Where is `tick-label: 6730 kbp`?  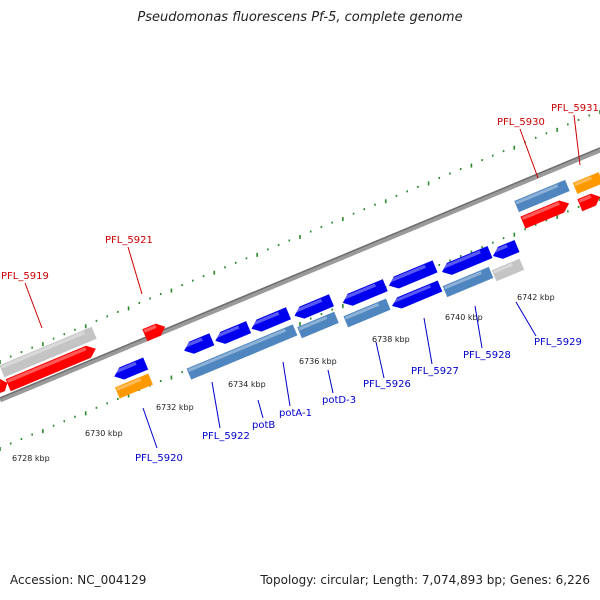 tick-label: 6730 kbp is located at coordinates (104, 433).